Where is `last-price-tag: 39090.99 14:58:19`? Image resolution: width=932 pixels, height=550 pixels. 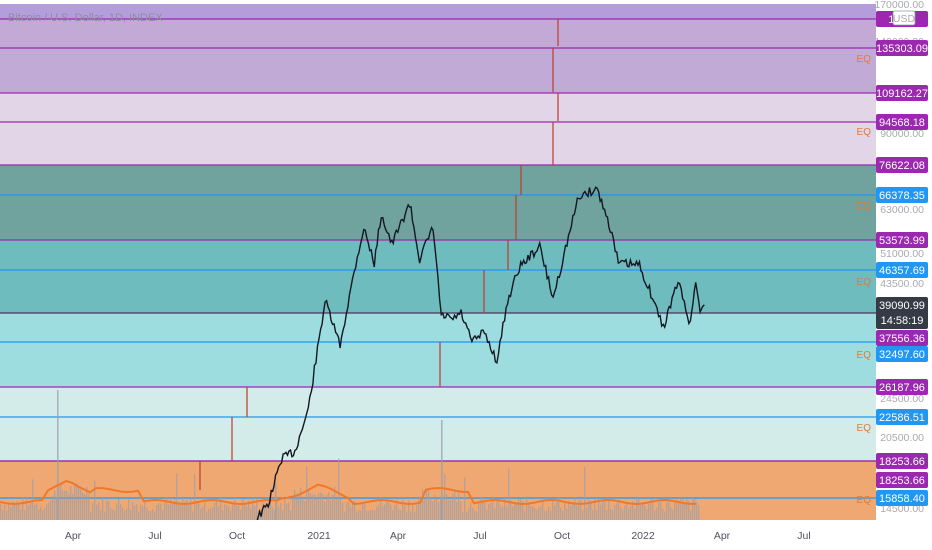
last-price-tag: 39090.99 14:58:19 is located at coordinates (902, 313).